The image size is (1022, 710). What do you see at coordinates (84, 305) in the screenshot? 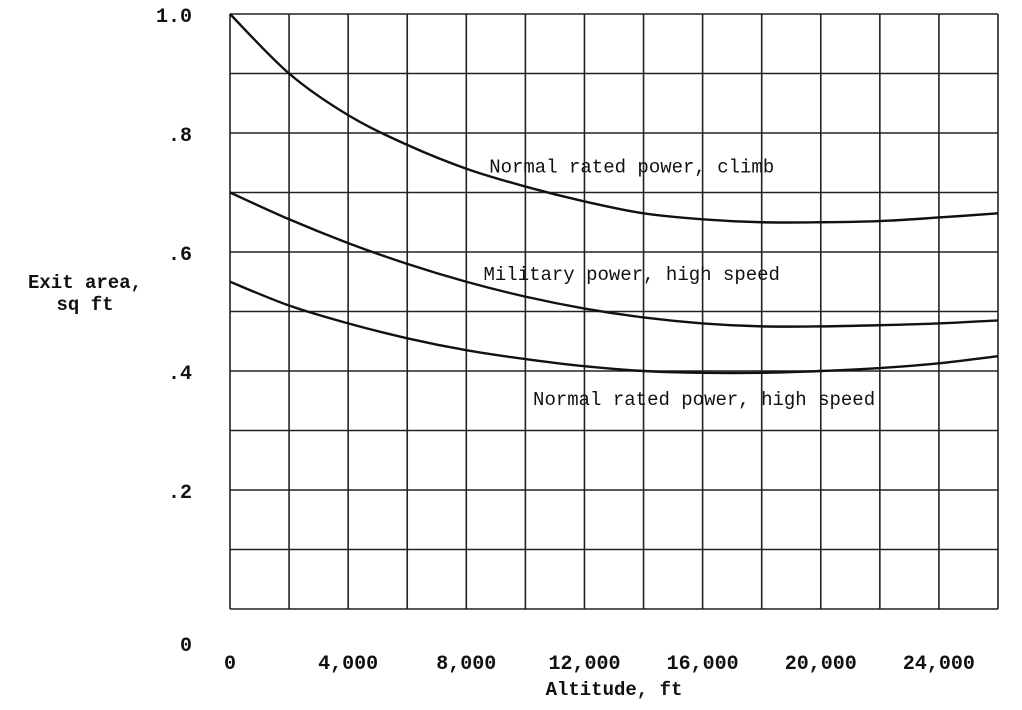
I see `y-axis-label-line2: sq ft` at bounding box center [84, 305].